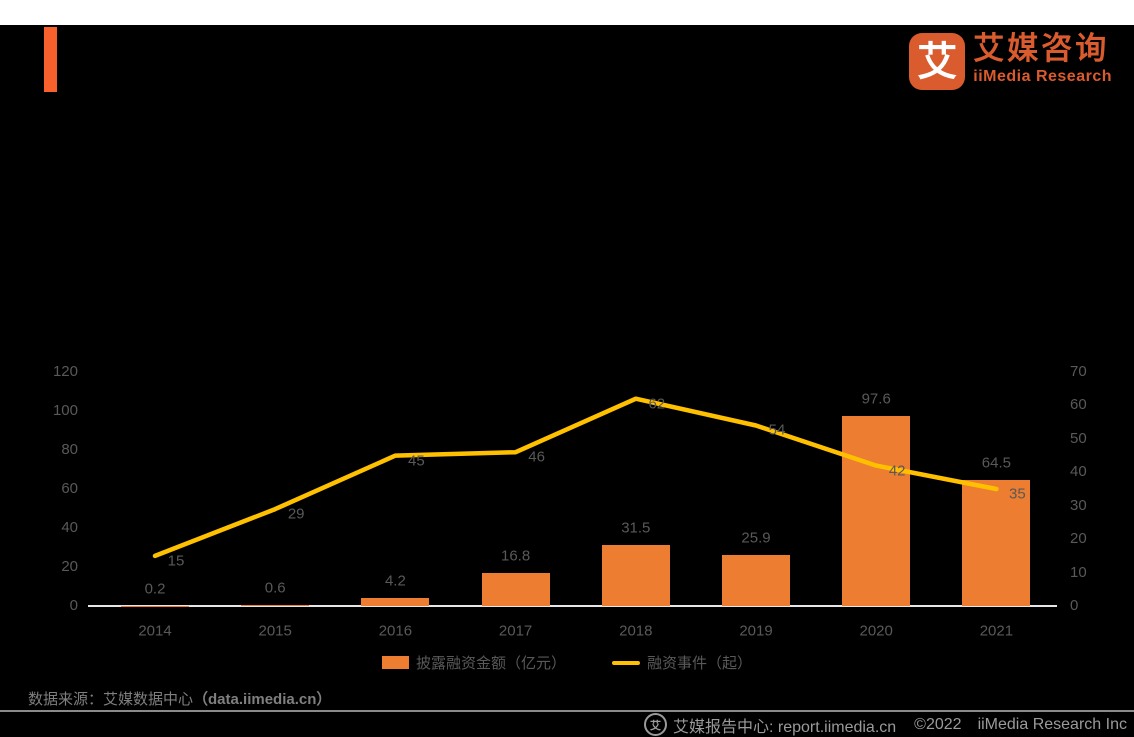 Image resolution: width=1134 pixels, height=737 pixels. I want to click on line-point-label: 45, so click(416, 461).